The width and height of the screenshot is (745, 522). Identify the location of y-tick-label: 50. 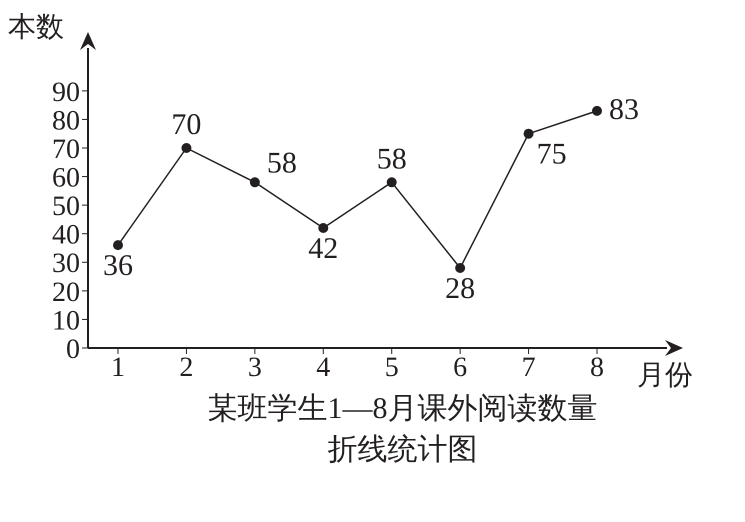
(66, 206).